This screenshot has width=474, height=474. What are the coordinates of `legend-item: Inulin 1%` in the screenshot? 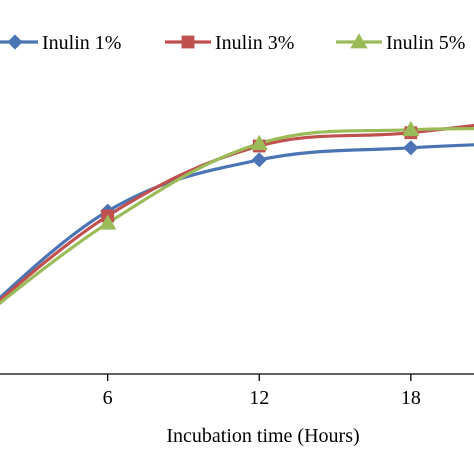 It's located at (60, 43).